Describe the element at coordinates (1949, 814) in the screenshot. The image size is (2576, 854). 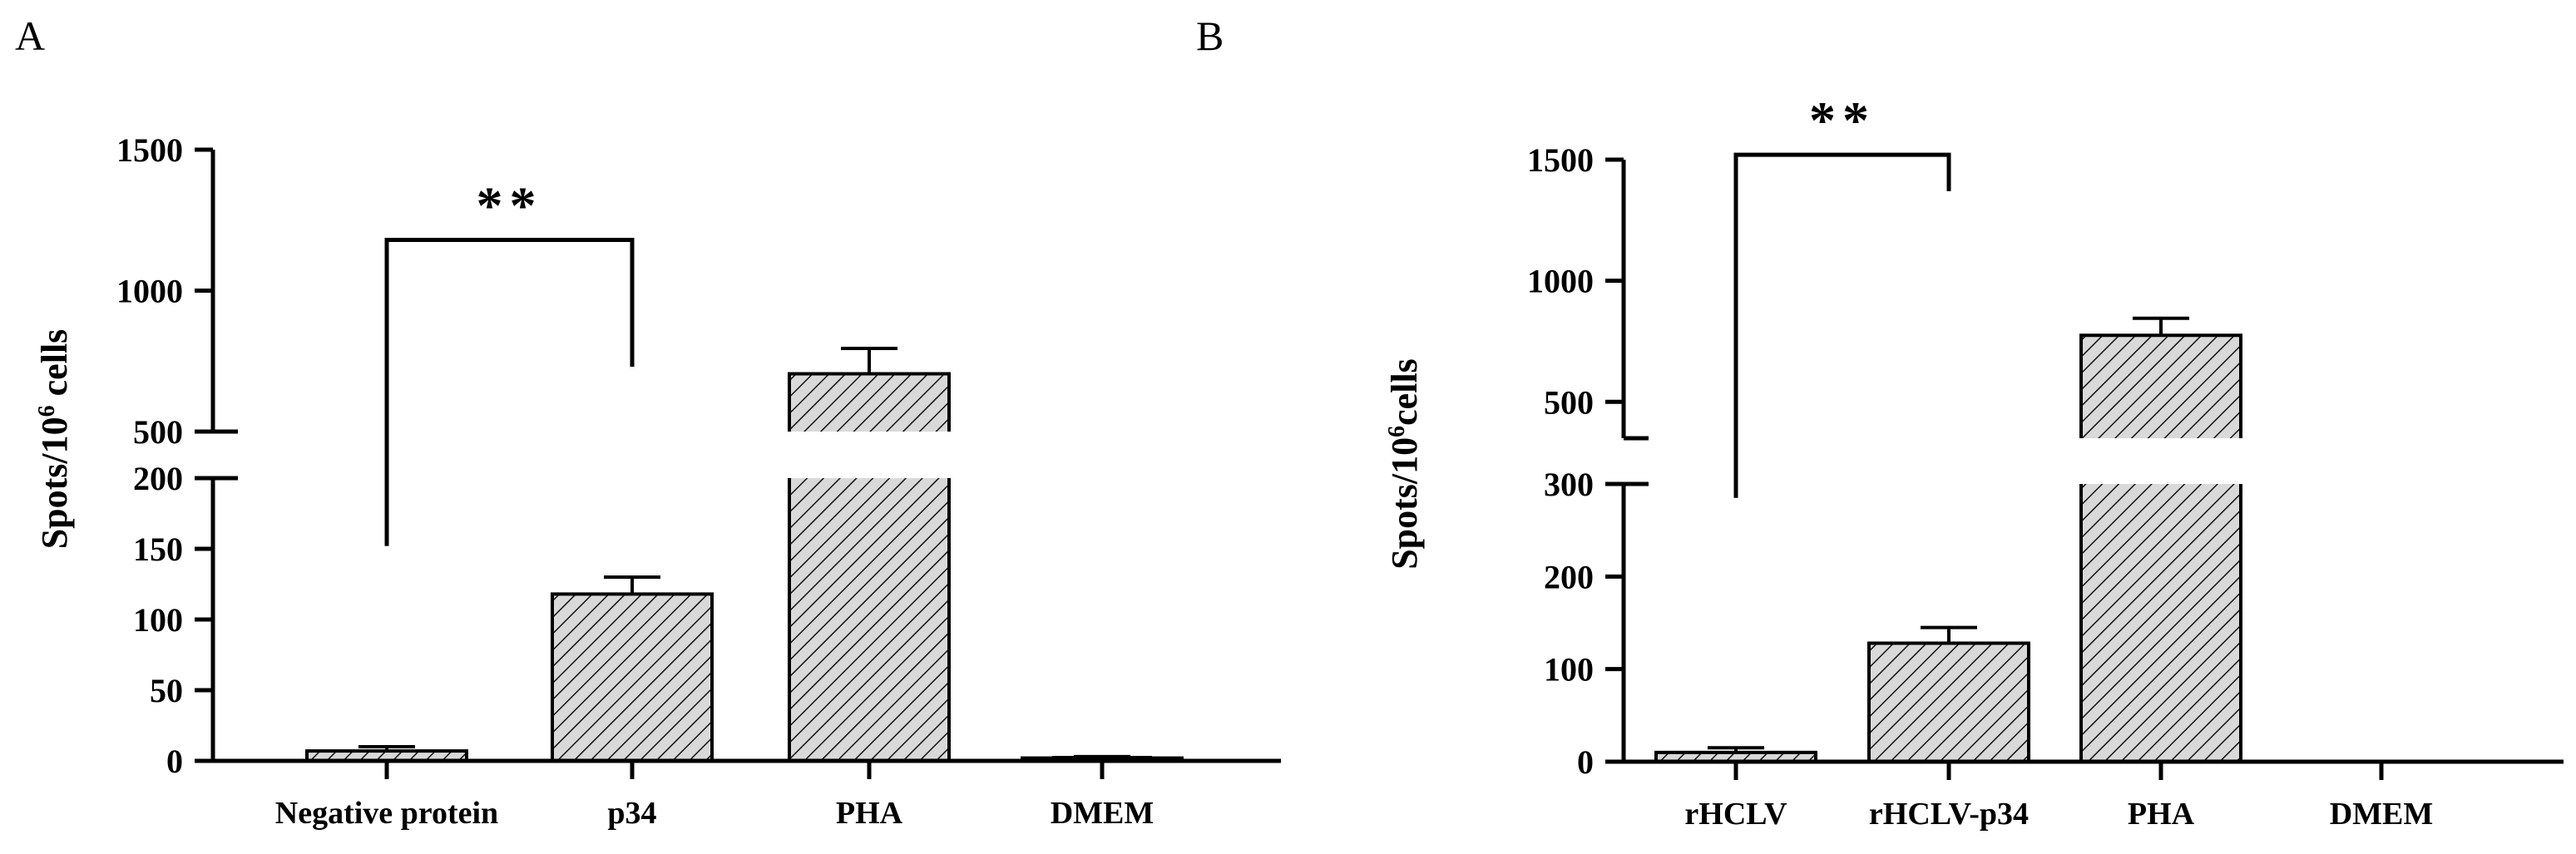
I see `x-tick-label: rHCLV-p34` at that location.